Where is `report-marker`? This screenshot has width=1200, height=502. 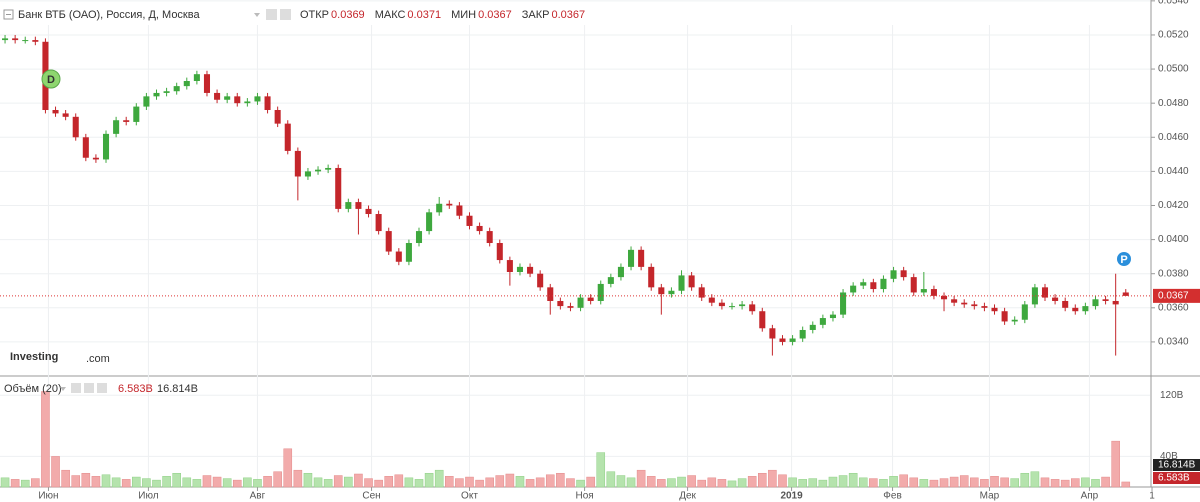
report-marker is located at coordinates (1124, 259).